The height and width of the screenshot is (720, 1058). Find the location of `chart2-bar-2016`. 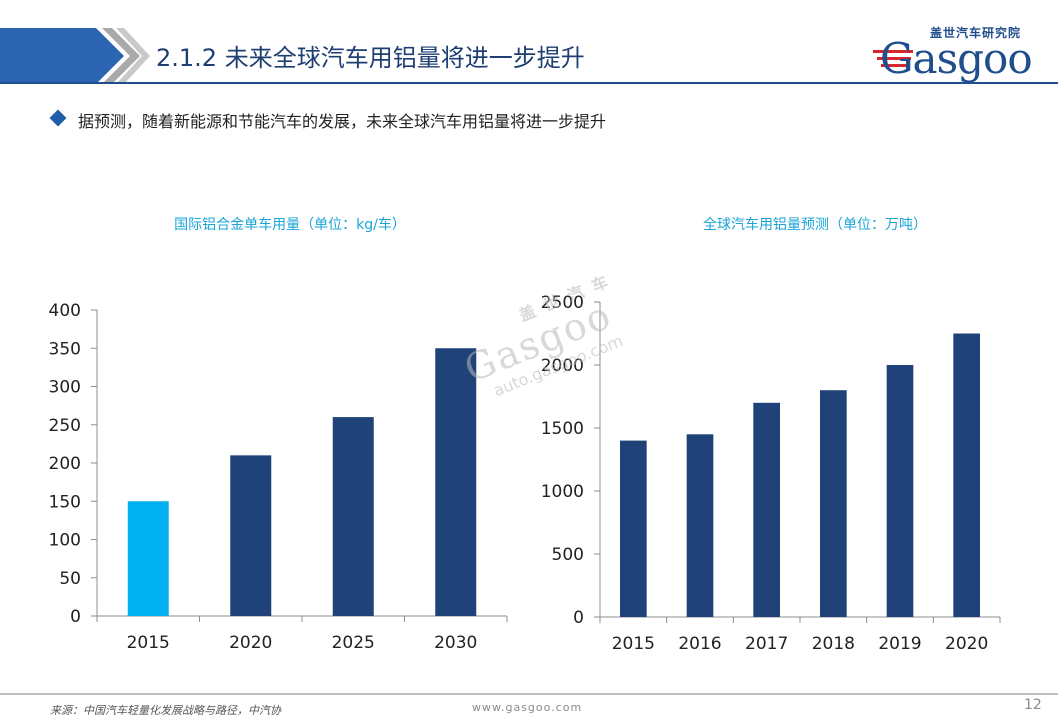

chart2-bar-2016 is located at coordinates (700, 525).